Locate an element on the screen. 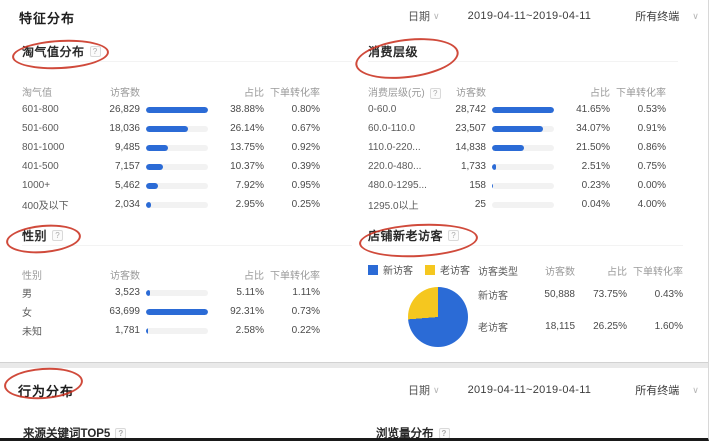  share-value: 21.50% is located at coordinates (593, 147).